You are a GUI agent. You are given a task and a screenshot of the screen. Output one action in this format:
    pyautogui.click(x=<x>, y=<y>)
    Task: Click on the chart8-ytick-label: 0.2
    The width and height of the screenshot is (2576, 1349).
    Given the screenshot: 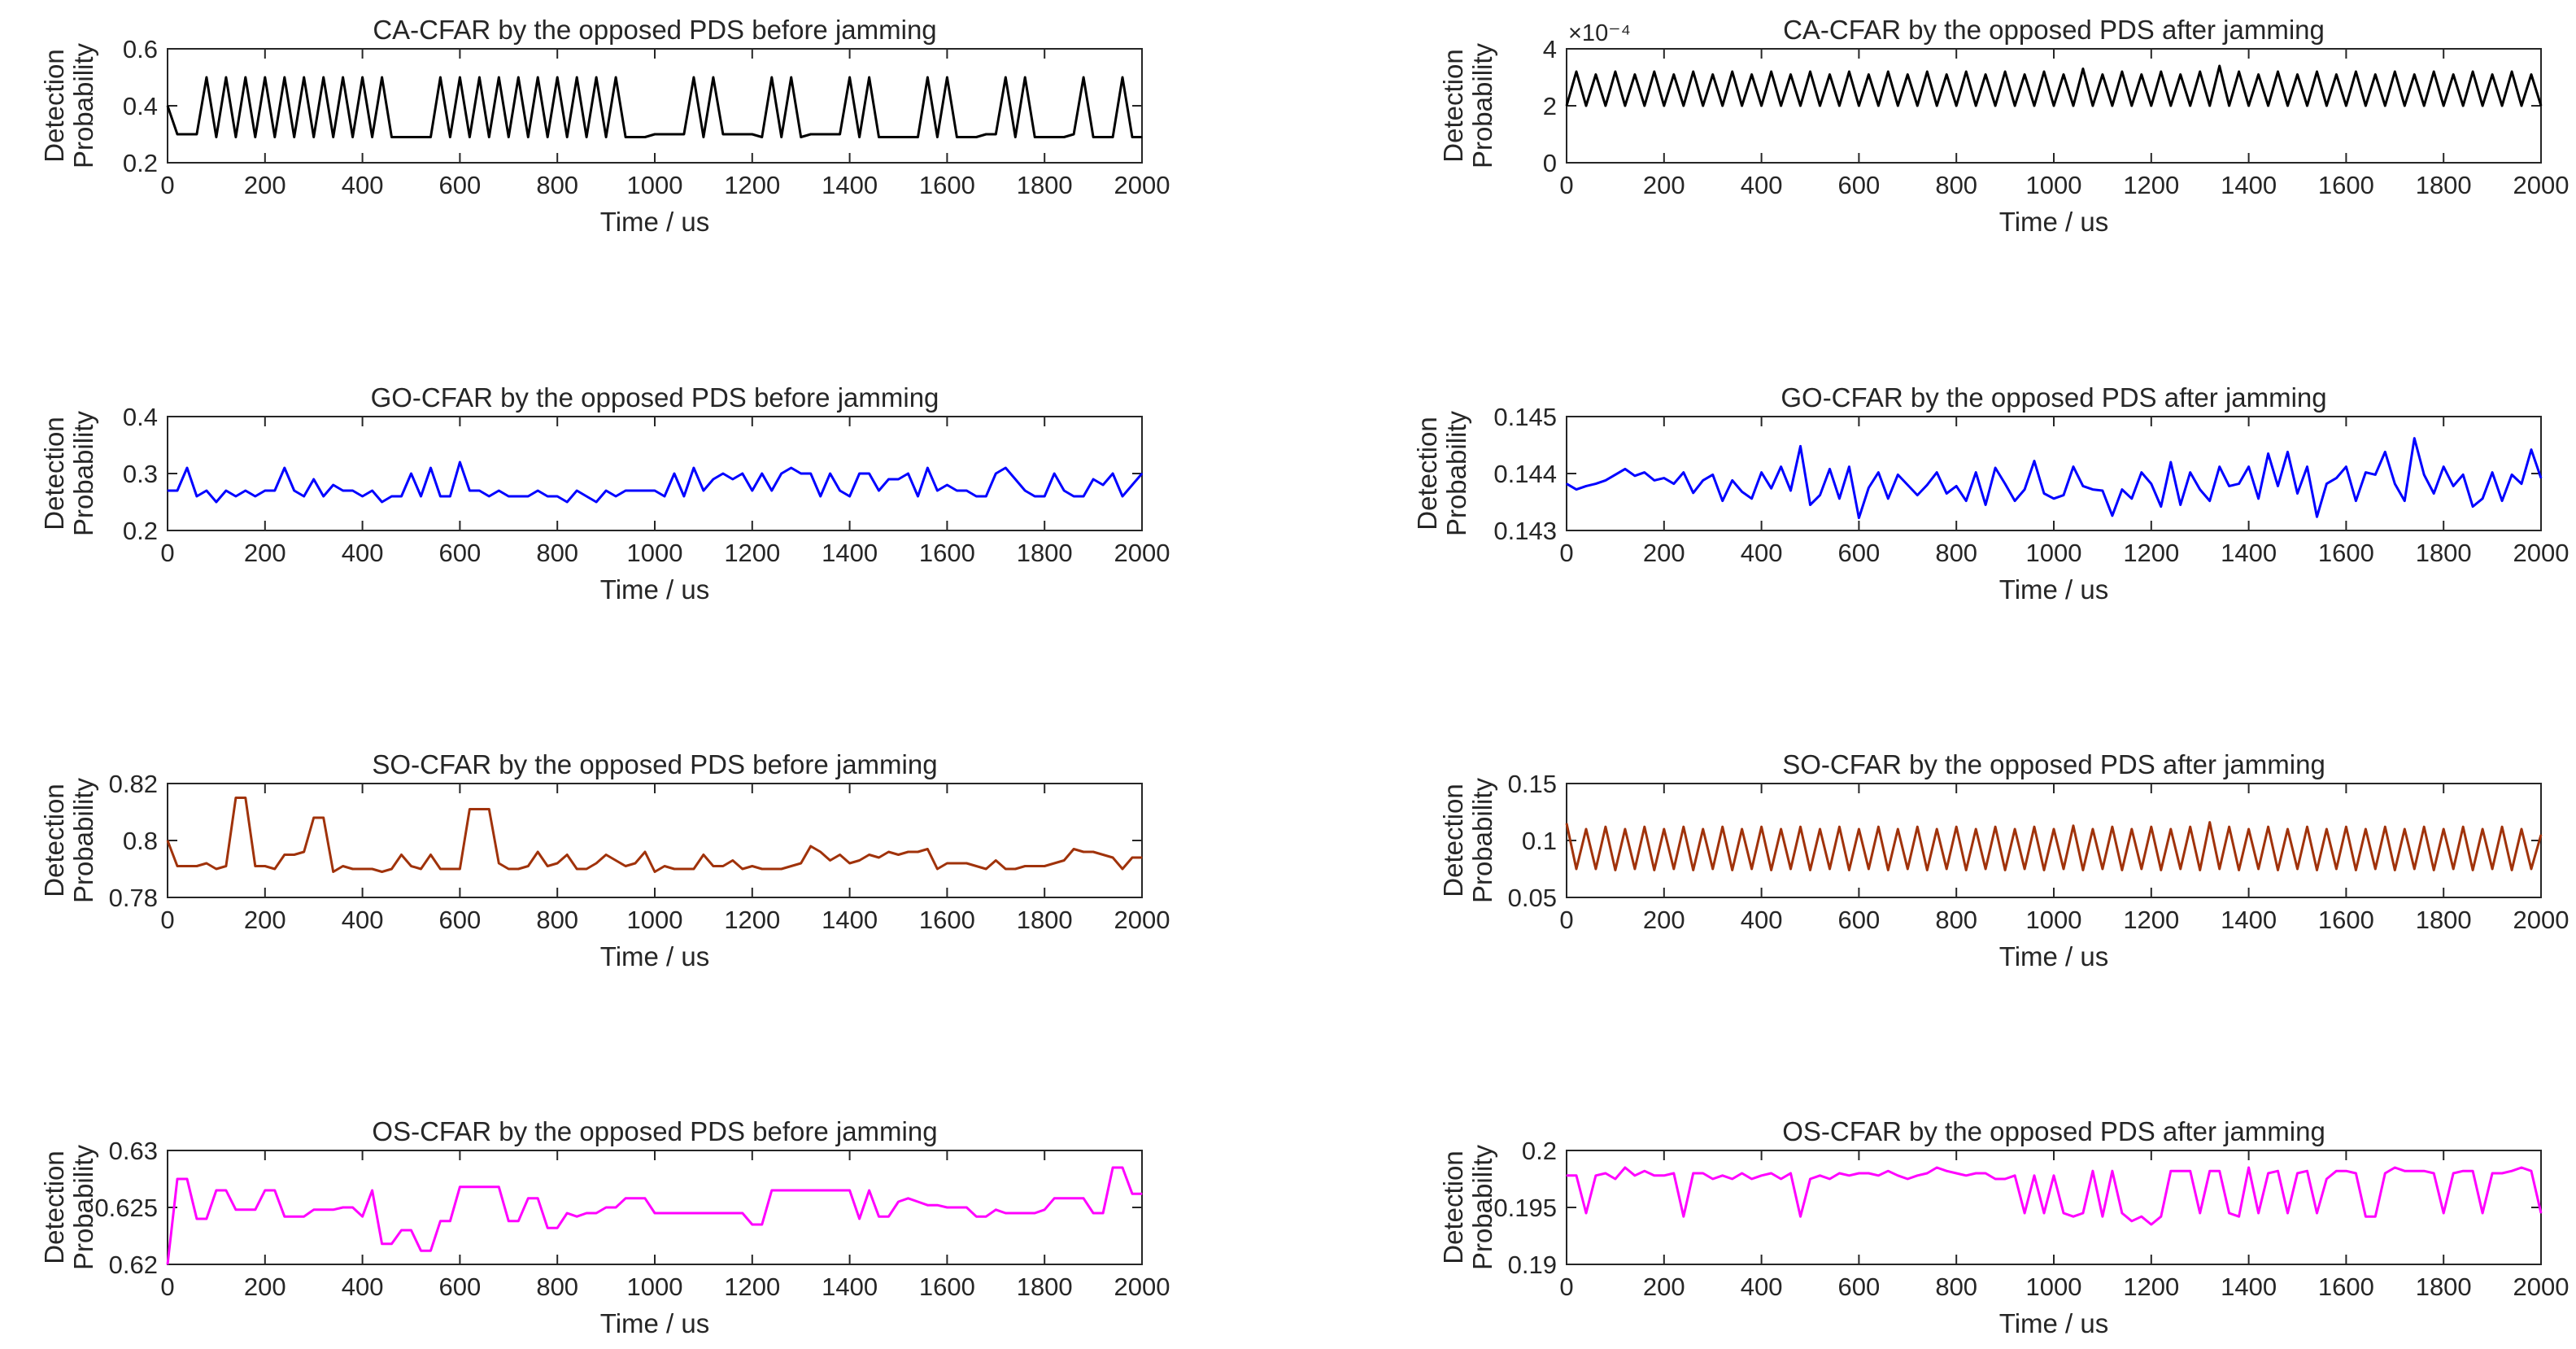 What is the action you would take?
    pyautogui.click(x=1539, y=1151)
    